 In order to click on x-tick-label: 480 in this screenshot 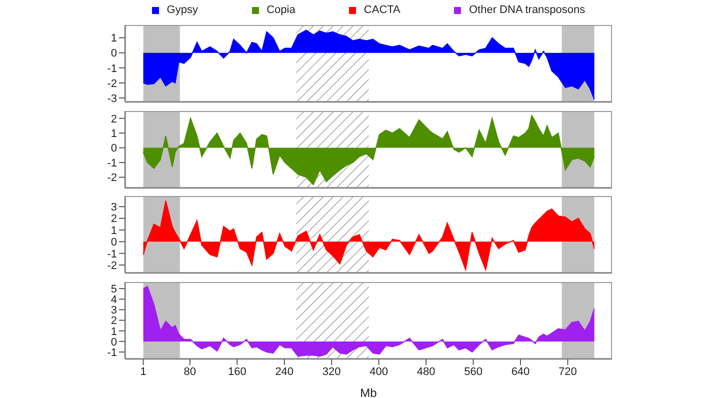, I will do `click(426, 372)`.